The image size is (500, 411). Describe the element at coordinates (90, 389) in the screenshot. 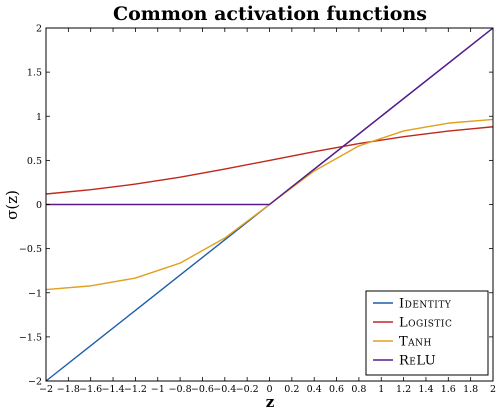

I see `x-tick-label: −1.6` at that location.